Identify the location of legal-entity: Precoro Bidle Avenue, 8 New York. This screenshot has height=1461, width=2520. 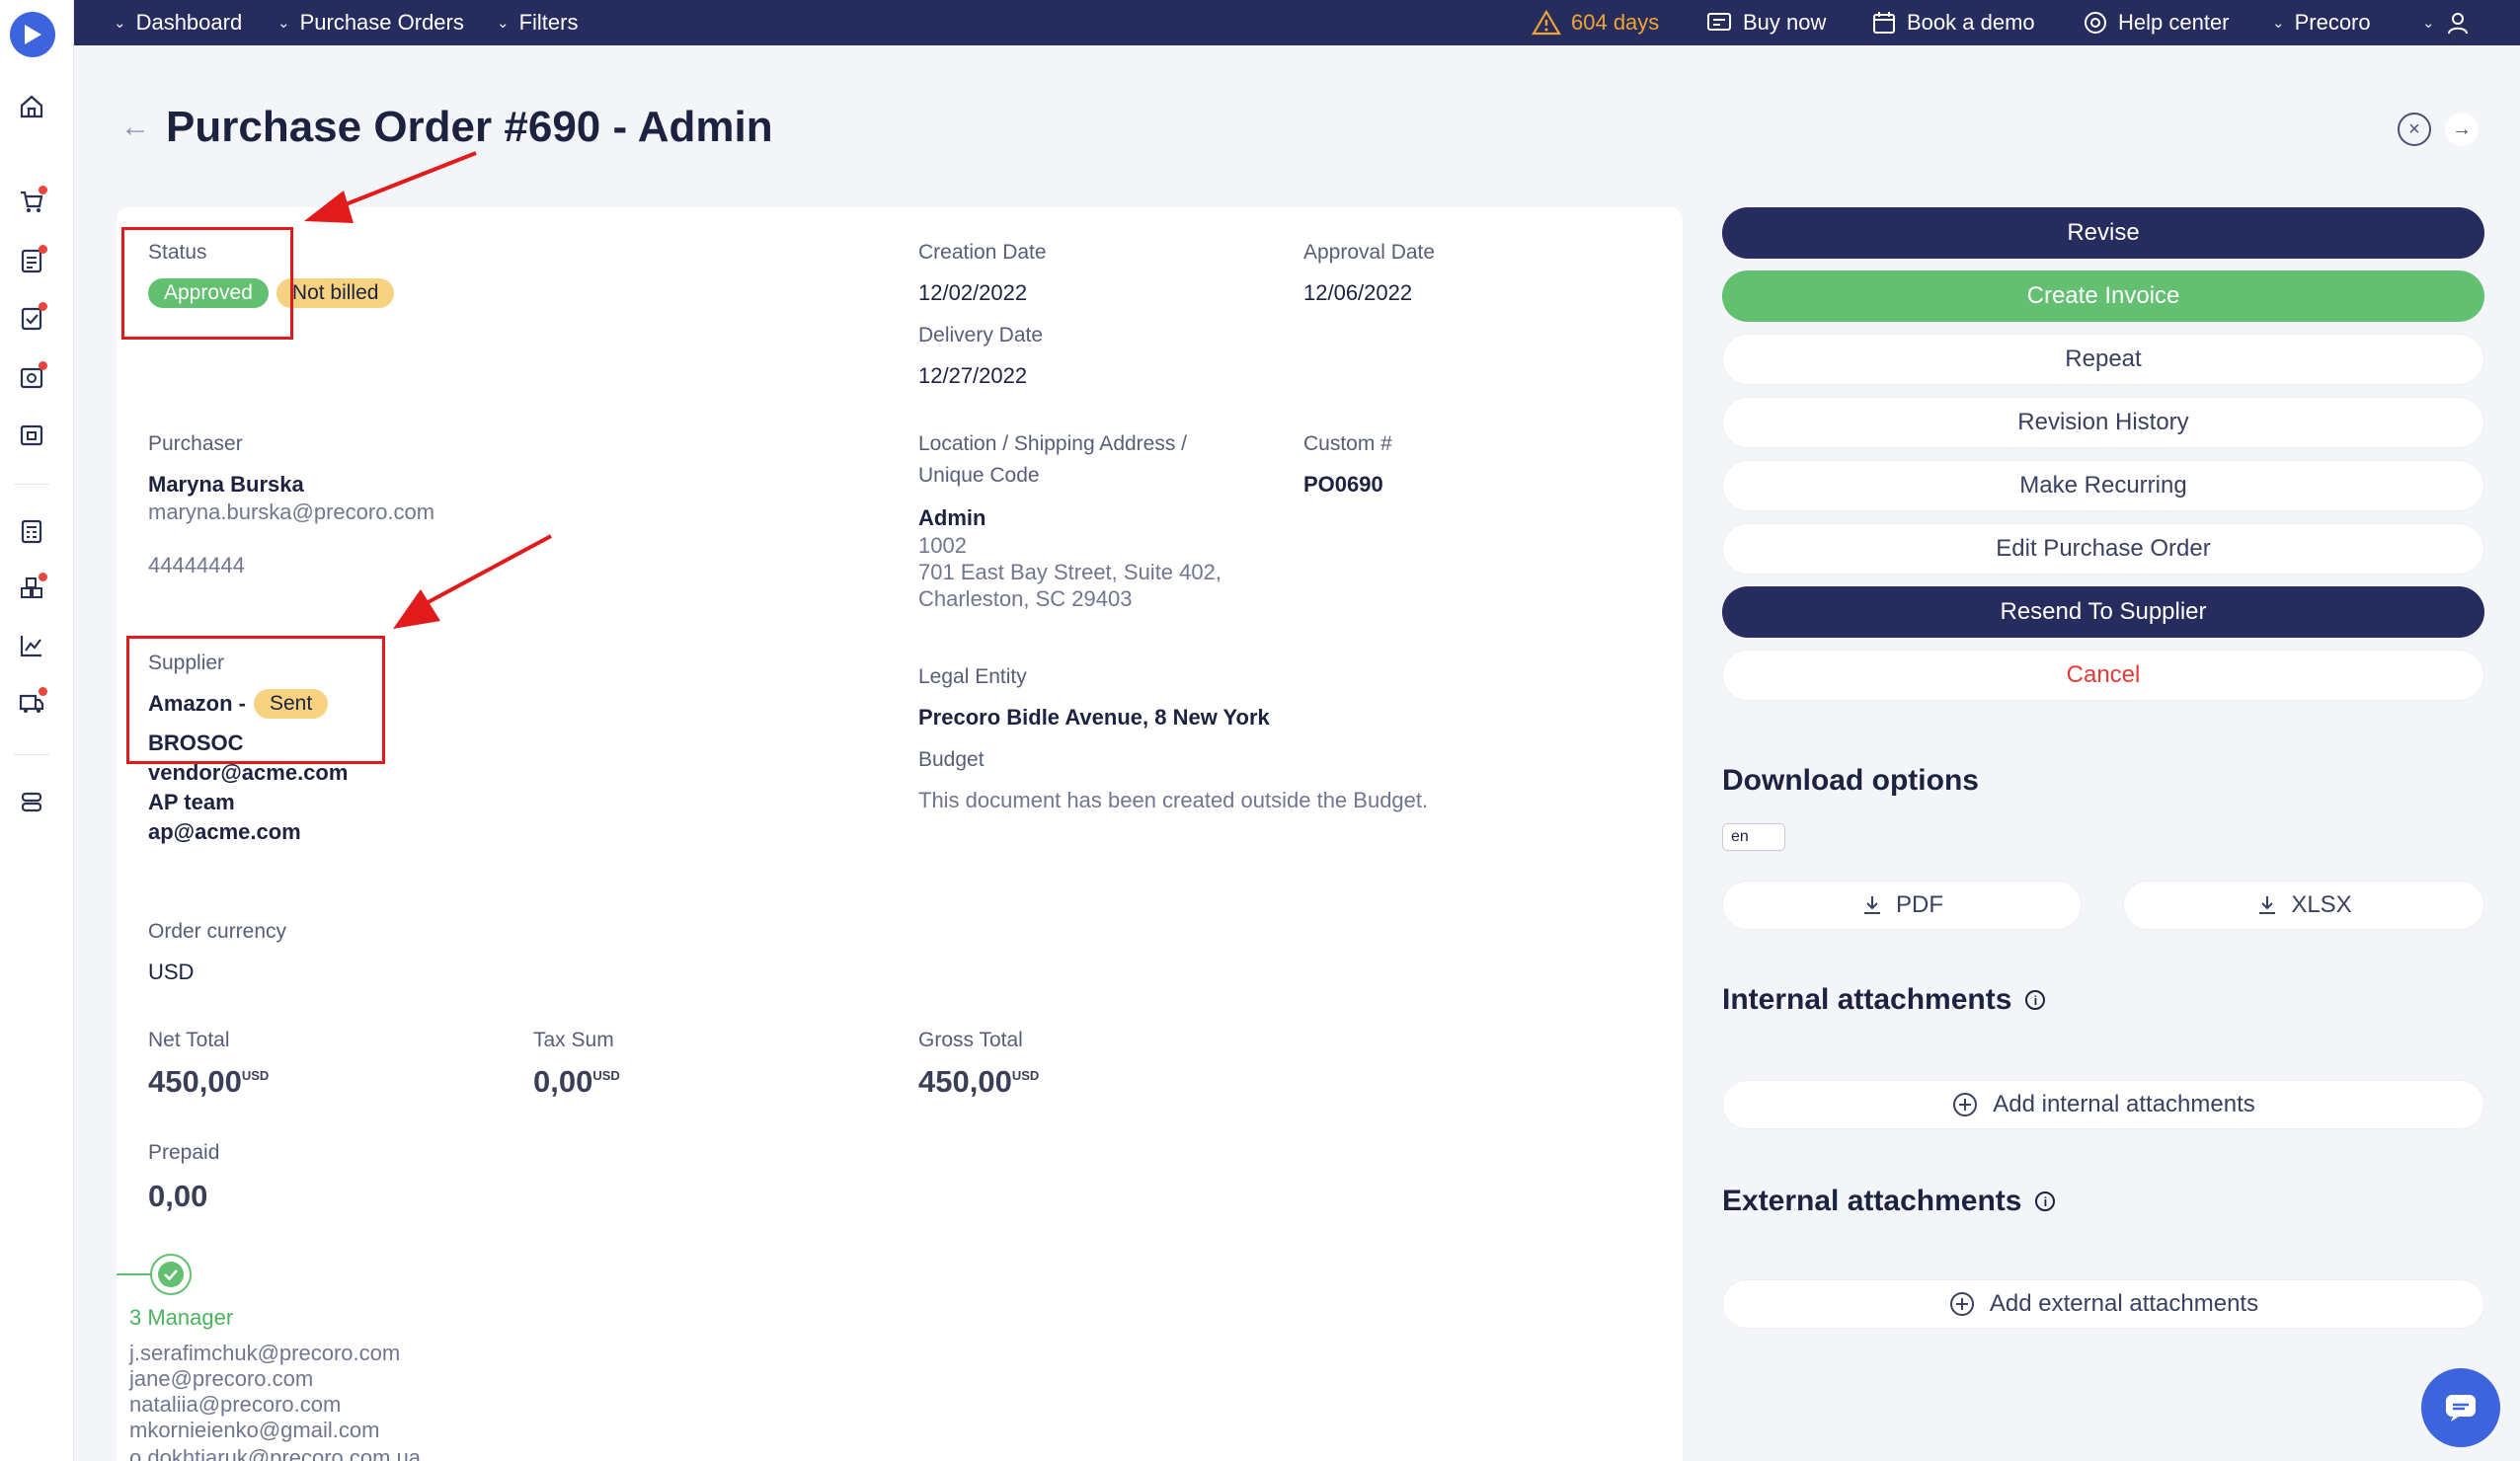
(1094, 717).